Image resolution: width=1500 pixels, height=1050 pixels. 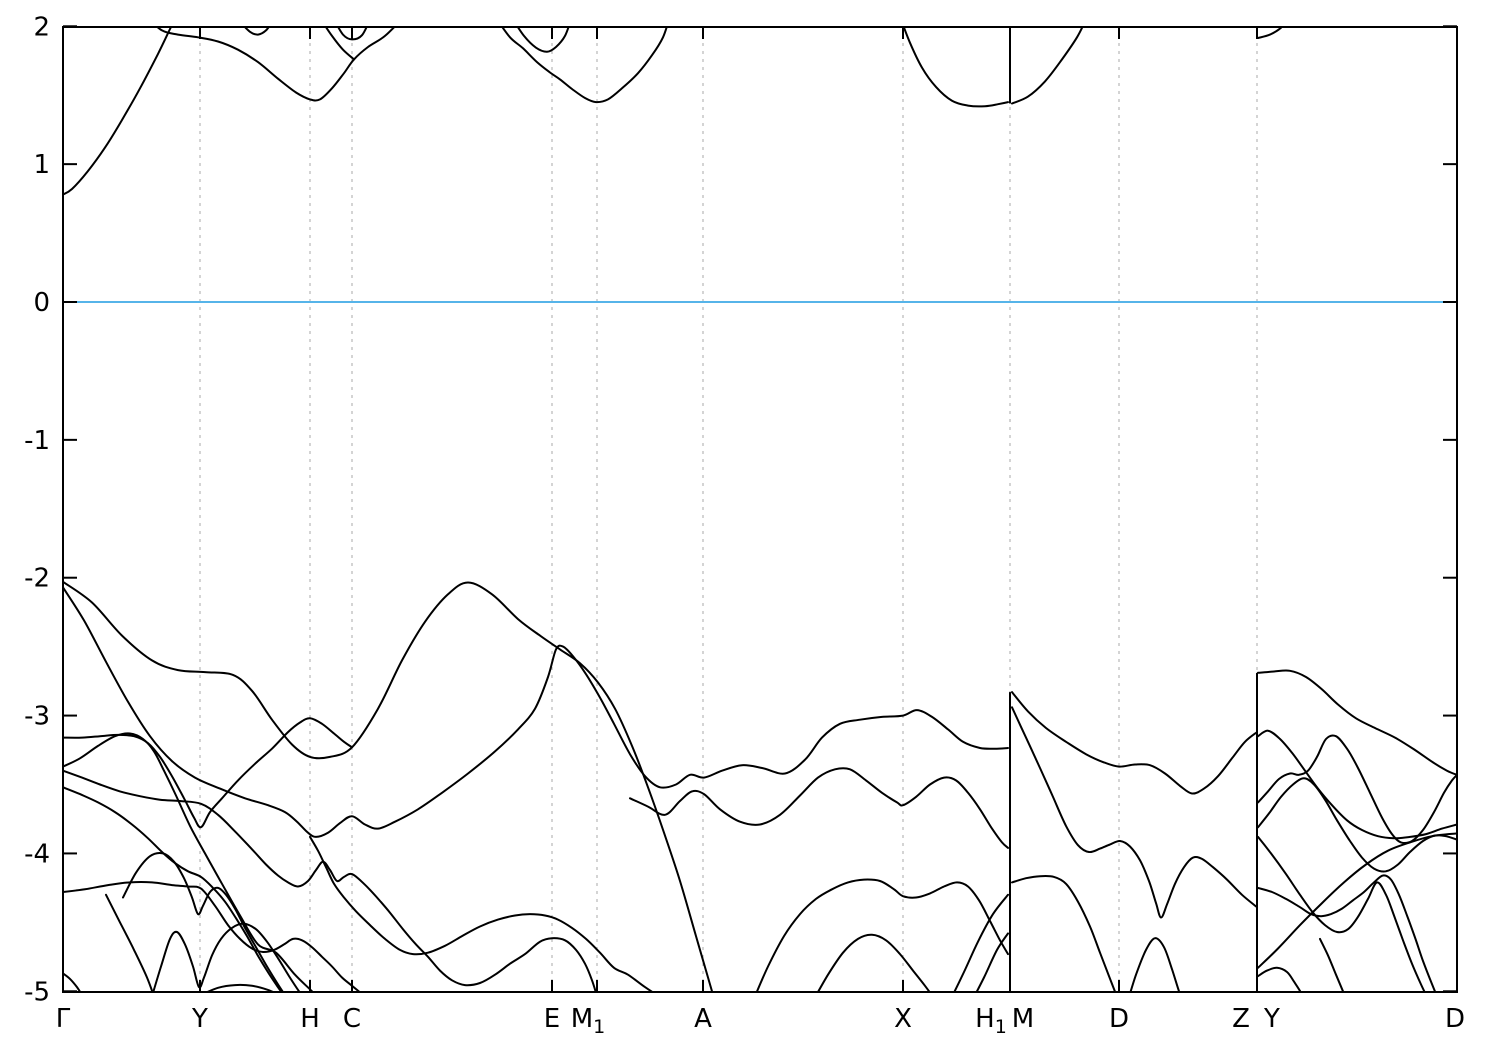 I want to click on x-tick-label: H, so click(x=310, y=1019).